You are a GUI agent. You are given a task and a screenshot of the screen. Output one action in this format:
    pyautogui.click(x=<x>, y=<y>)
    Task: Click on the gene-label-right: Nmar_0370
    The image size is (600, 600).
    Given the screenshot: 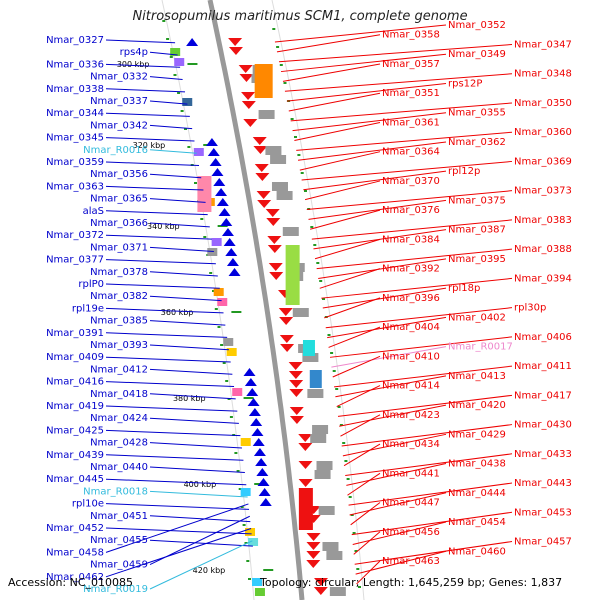 What is the action you would take?
    pyautogui.click(x=411, y=181)
    